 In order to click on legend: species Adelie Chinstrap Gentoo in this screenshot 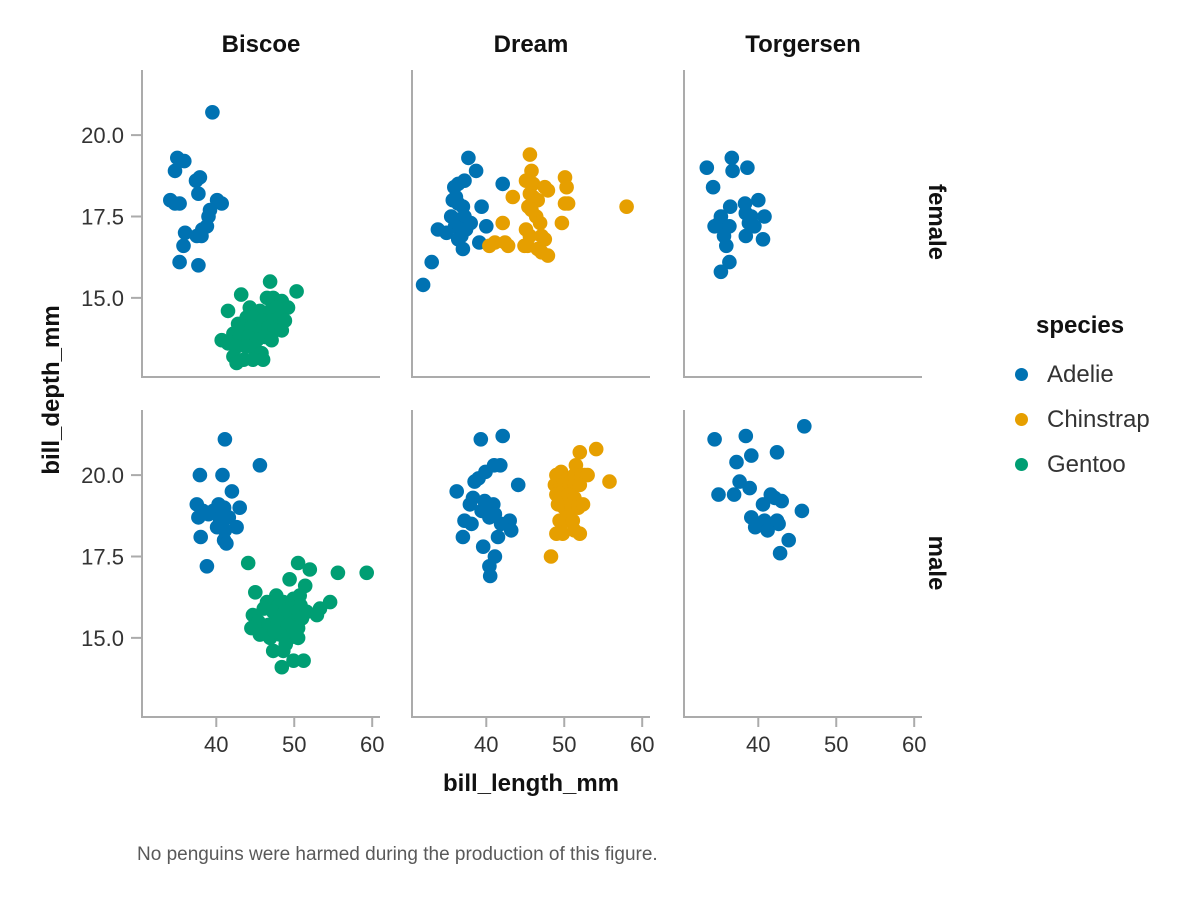, I will do `click(1082, 399)`.